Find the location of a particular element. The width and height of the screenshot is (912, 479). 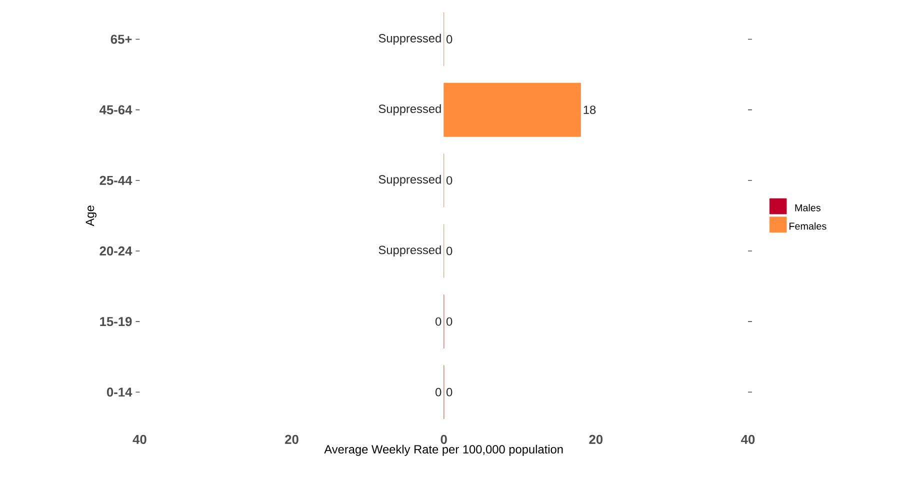

data-label: 18 is located at coordinates (590, 110).